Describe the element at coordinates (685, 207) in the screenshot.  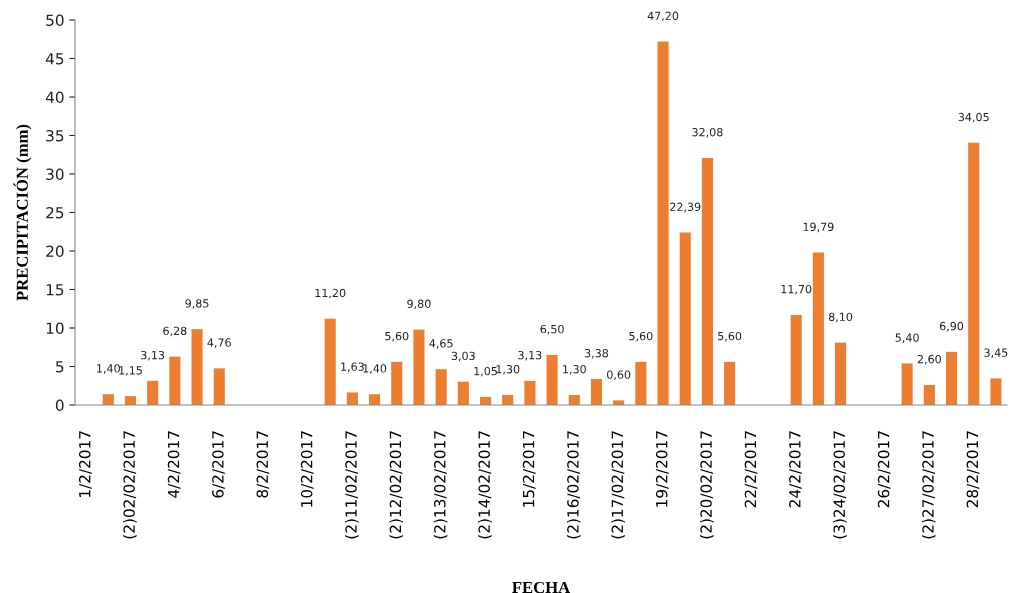
I see `data-label: 22,39` at that location.